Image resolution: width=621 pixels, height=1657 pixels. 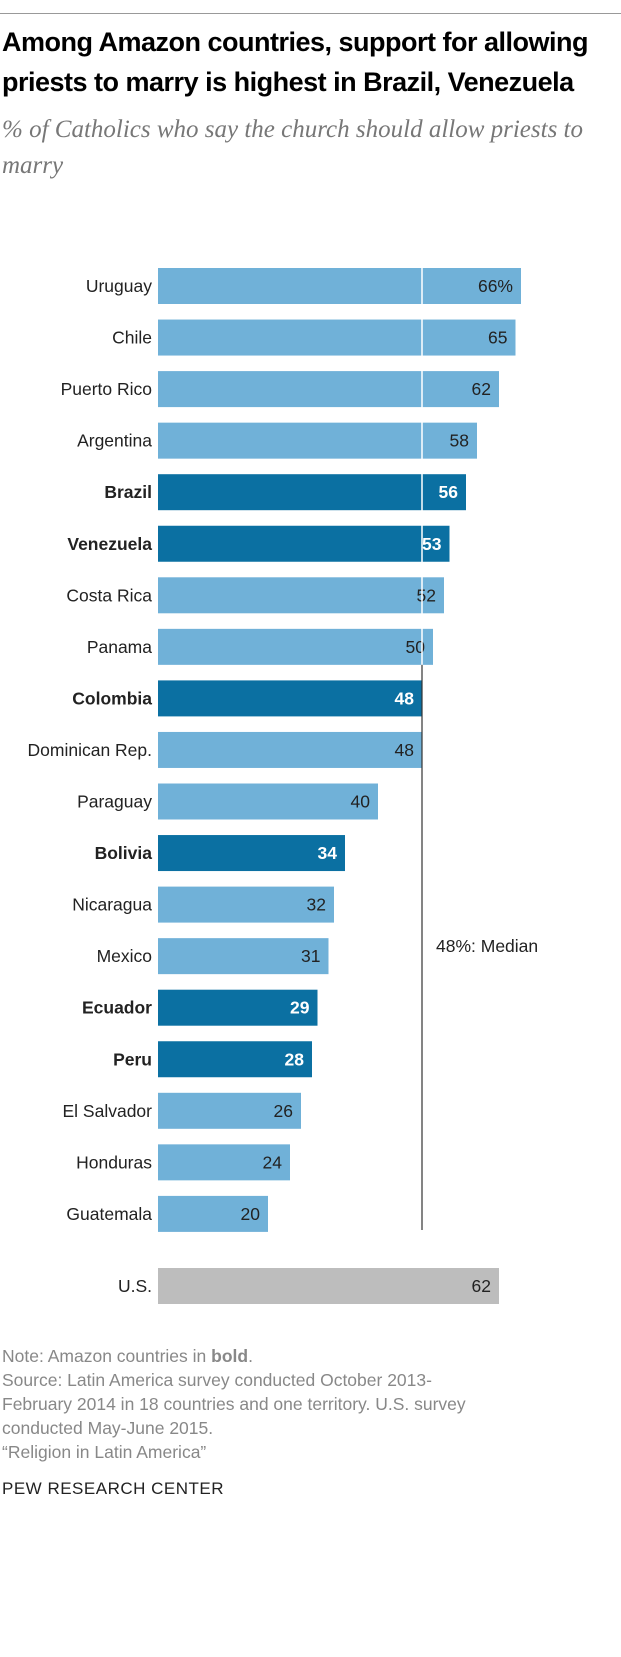 What do you see at coordinates (112, 905) in the screenshot?
I see `category-label: Nicaragua` at bounding box center [112, 905].